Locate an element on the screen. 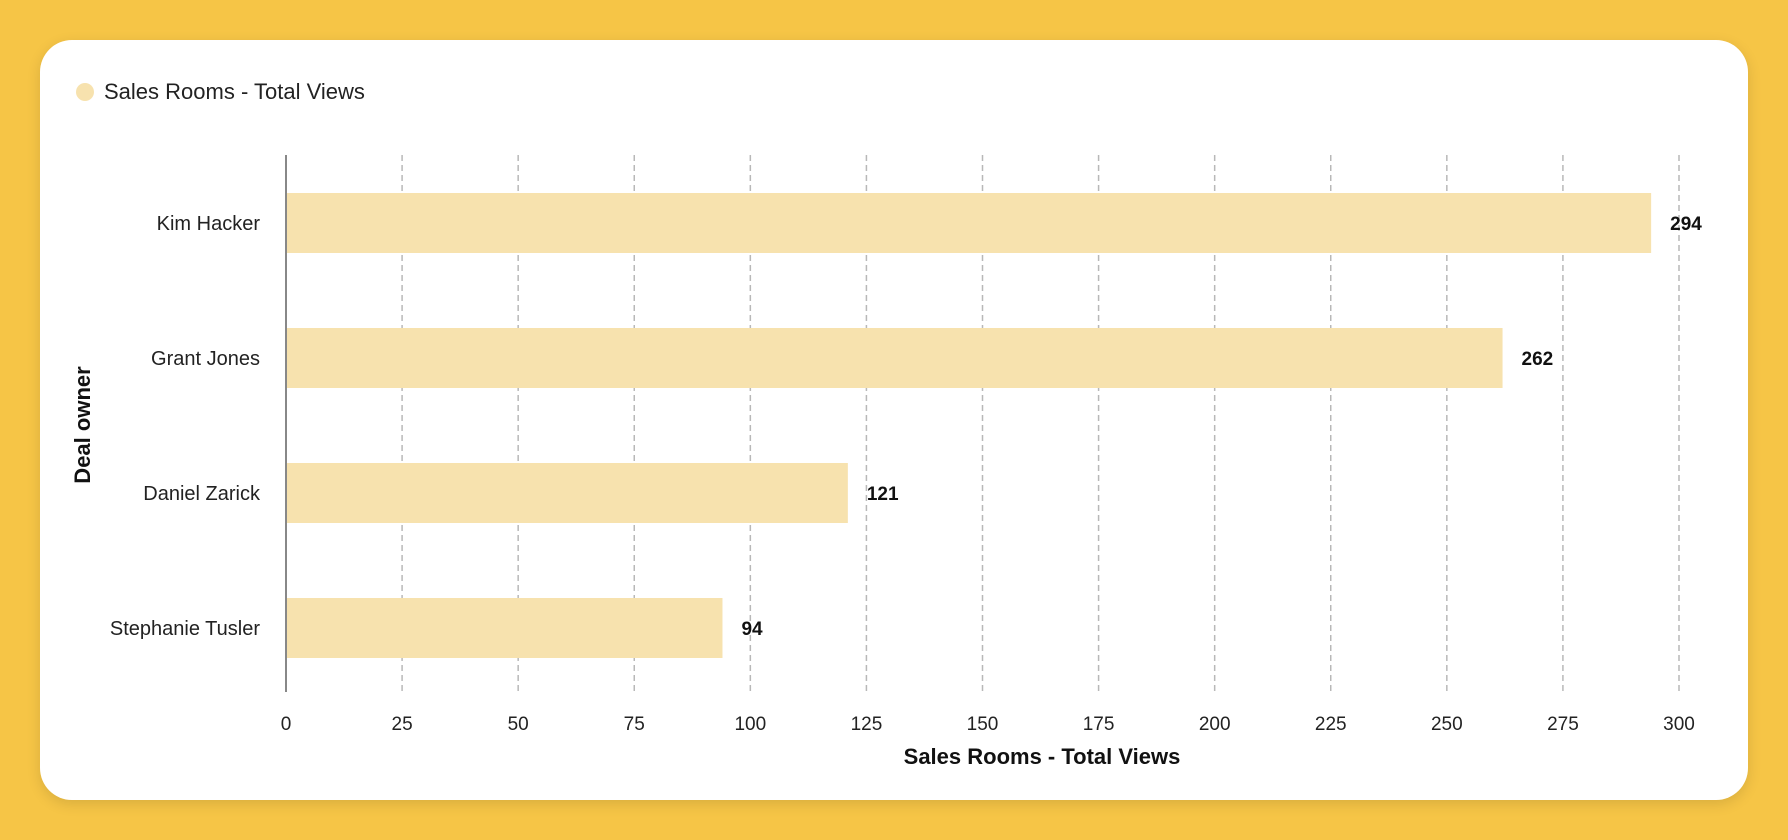 Image resolution: width=1788 pixels, height=840 pixels. chart-legend: Sales Rooms - Total Views is located at coordinates (220, 92).